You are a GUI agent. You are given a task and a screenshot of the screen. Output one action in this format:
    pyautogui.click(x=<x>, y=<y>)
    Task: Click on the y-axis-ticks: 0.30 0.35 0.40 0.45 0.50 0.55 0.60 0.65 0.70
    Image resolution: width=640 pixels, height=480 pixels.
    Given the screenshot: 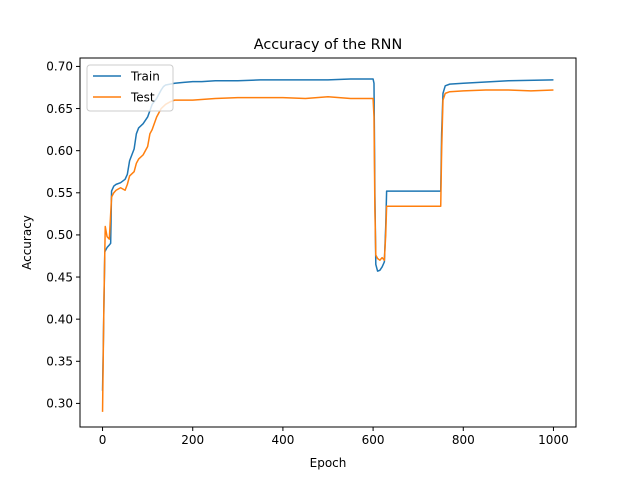 What is the action you would take?
    pyautogui.click(x=63, y=235)
    